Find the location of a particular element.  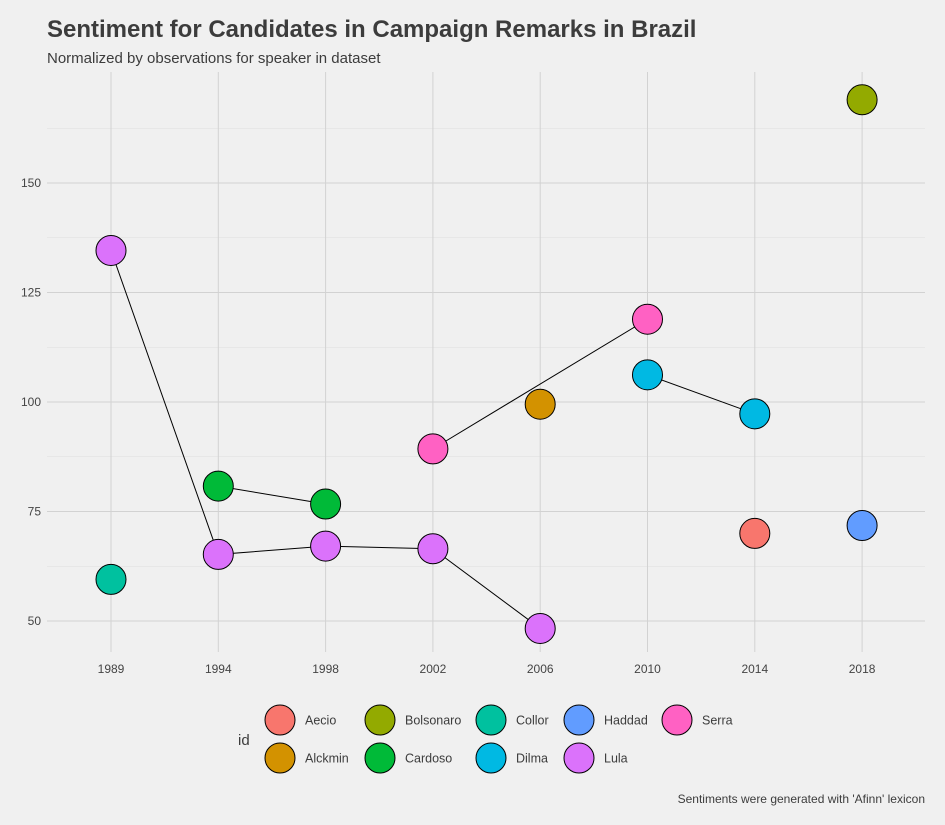

legend-label-dilma: Dilma is located at coordinates (532, 759).